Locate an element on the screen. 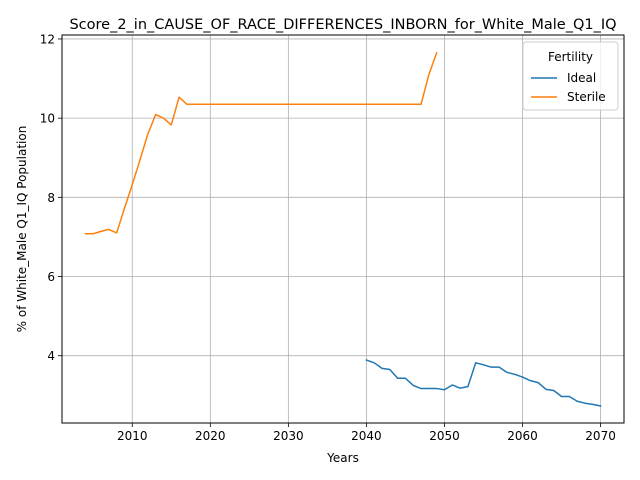 The height and width of the screenshot is (480, 640). y-tick-label: 8 is located at coordinates (51, 198).